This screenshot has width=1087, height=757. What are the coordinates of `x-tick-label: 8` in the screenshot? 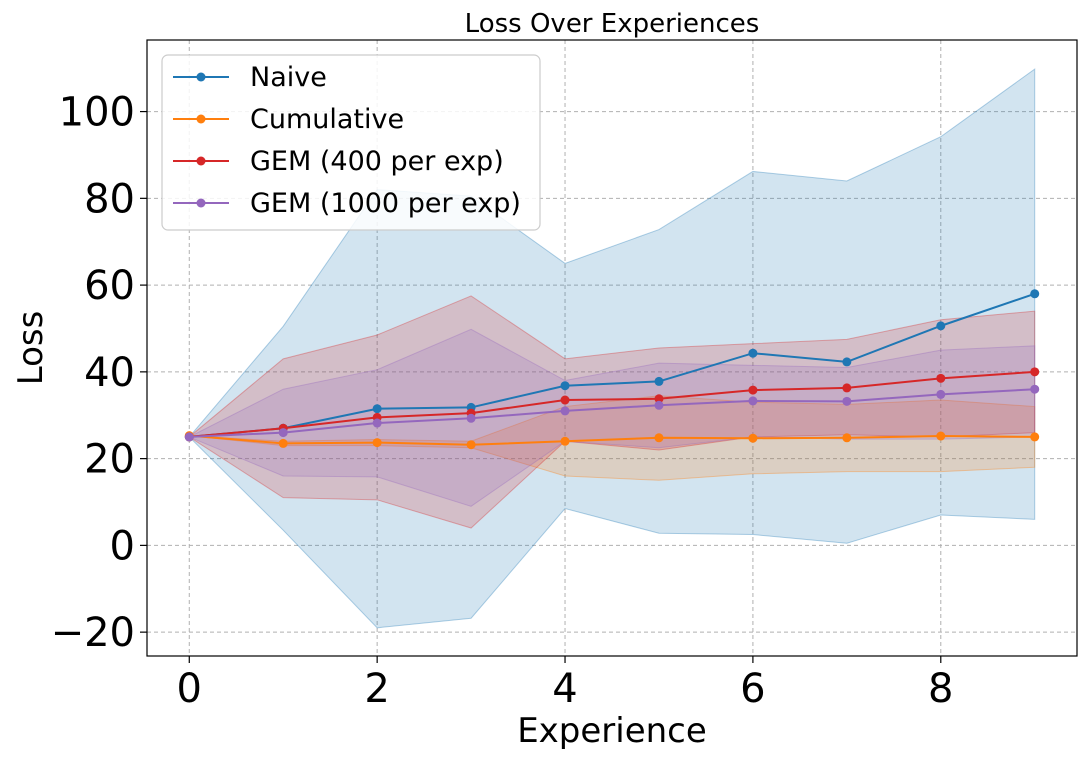 It's located at (940, 689).